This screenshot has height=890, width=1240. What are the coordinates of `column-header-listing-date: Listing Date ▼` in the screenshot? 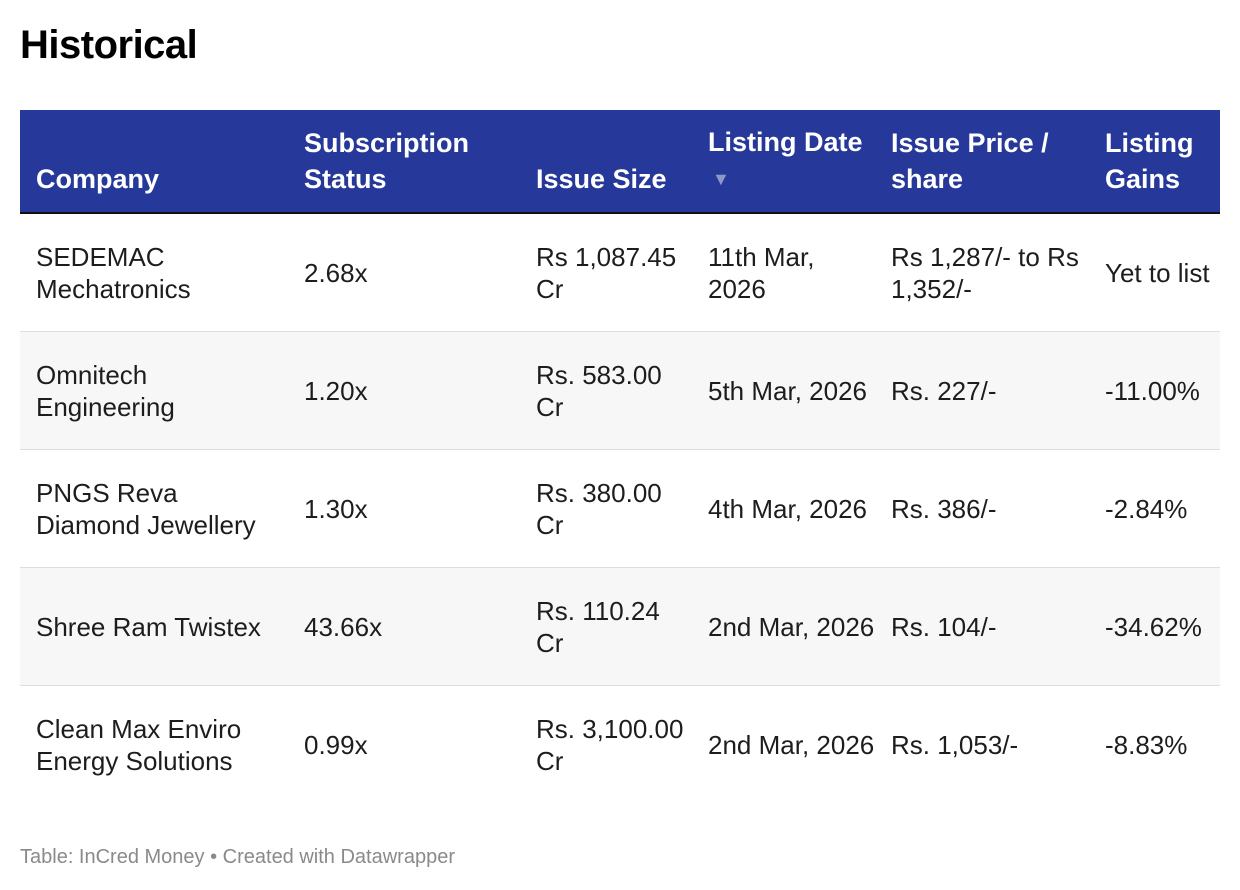 It's located at (783, 168).